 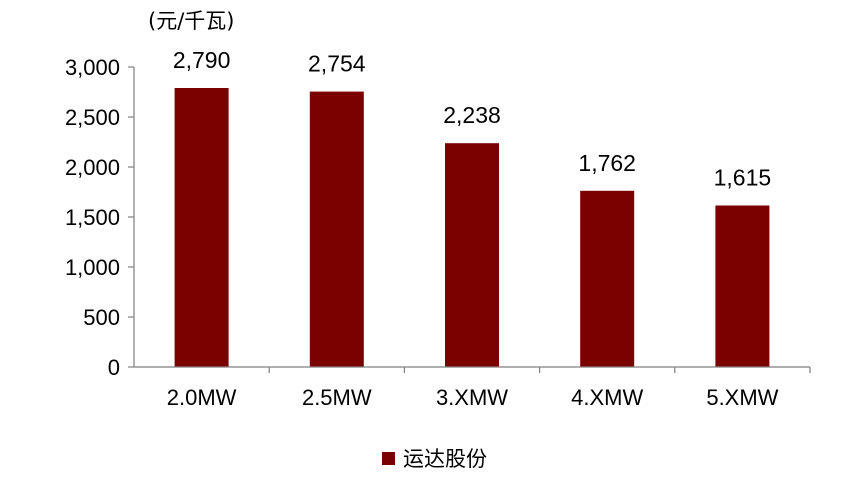 What do you see at coordinates (472, 397) in the screenshot?
I see `x-tick-label: 3.XMW` at bounding box center [472, 397].